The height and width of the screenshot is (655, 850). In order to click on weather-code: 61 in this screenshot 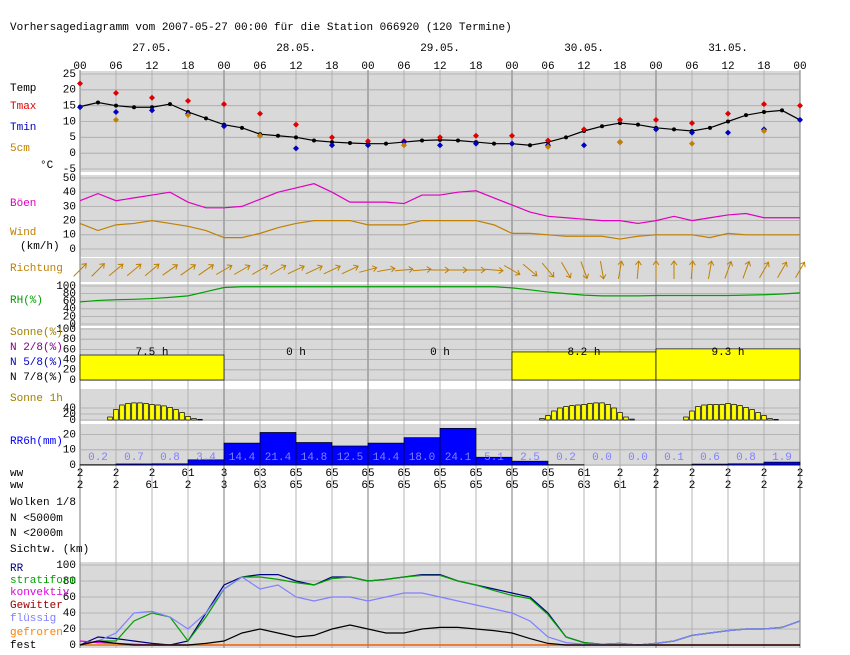, I will do `click(152, 486)`.